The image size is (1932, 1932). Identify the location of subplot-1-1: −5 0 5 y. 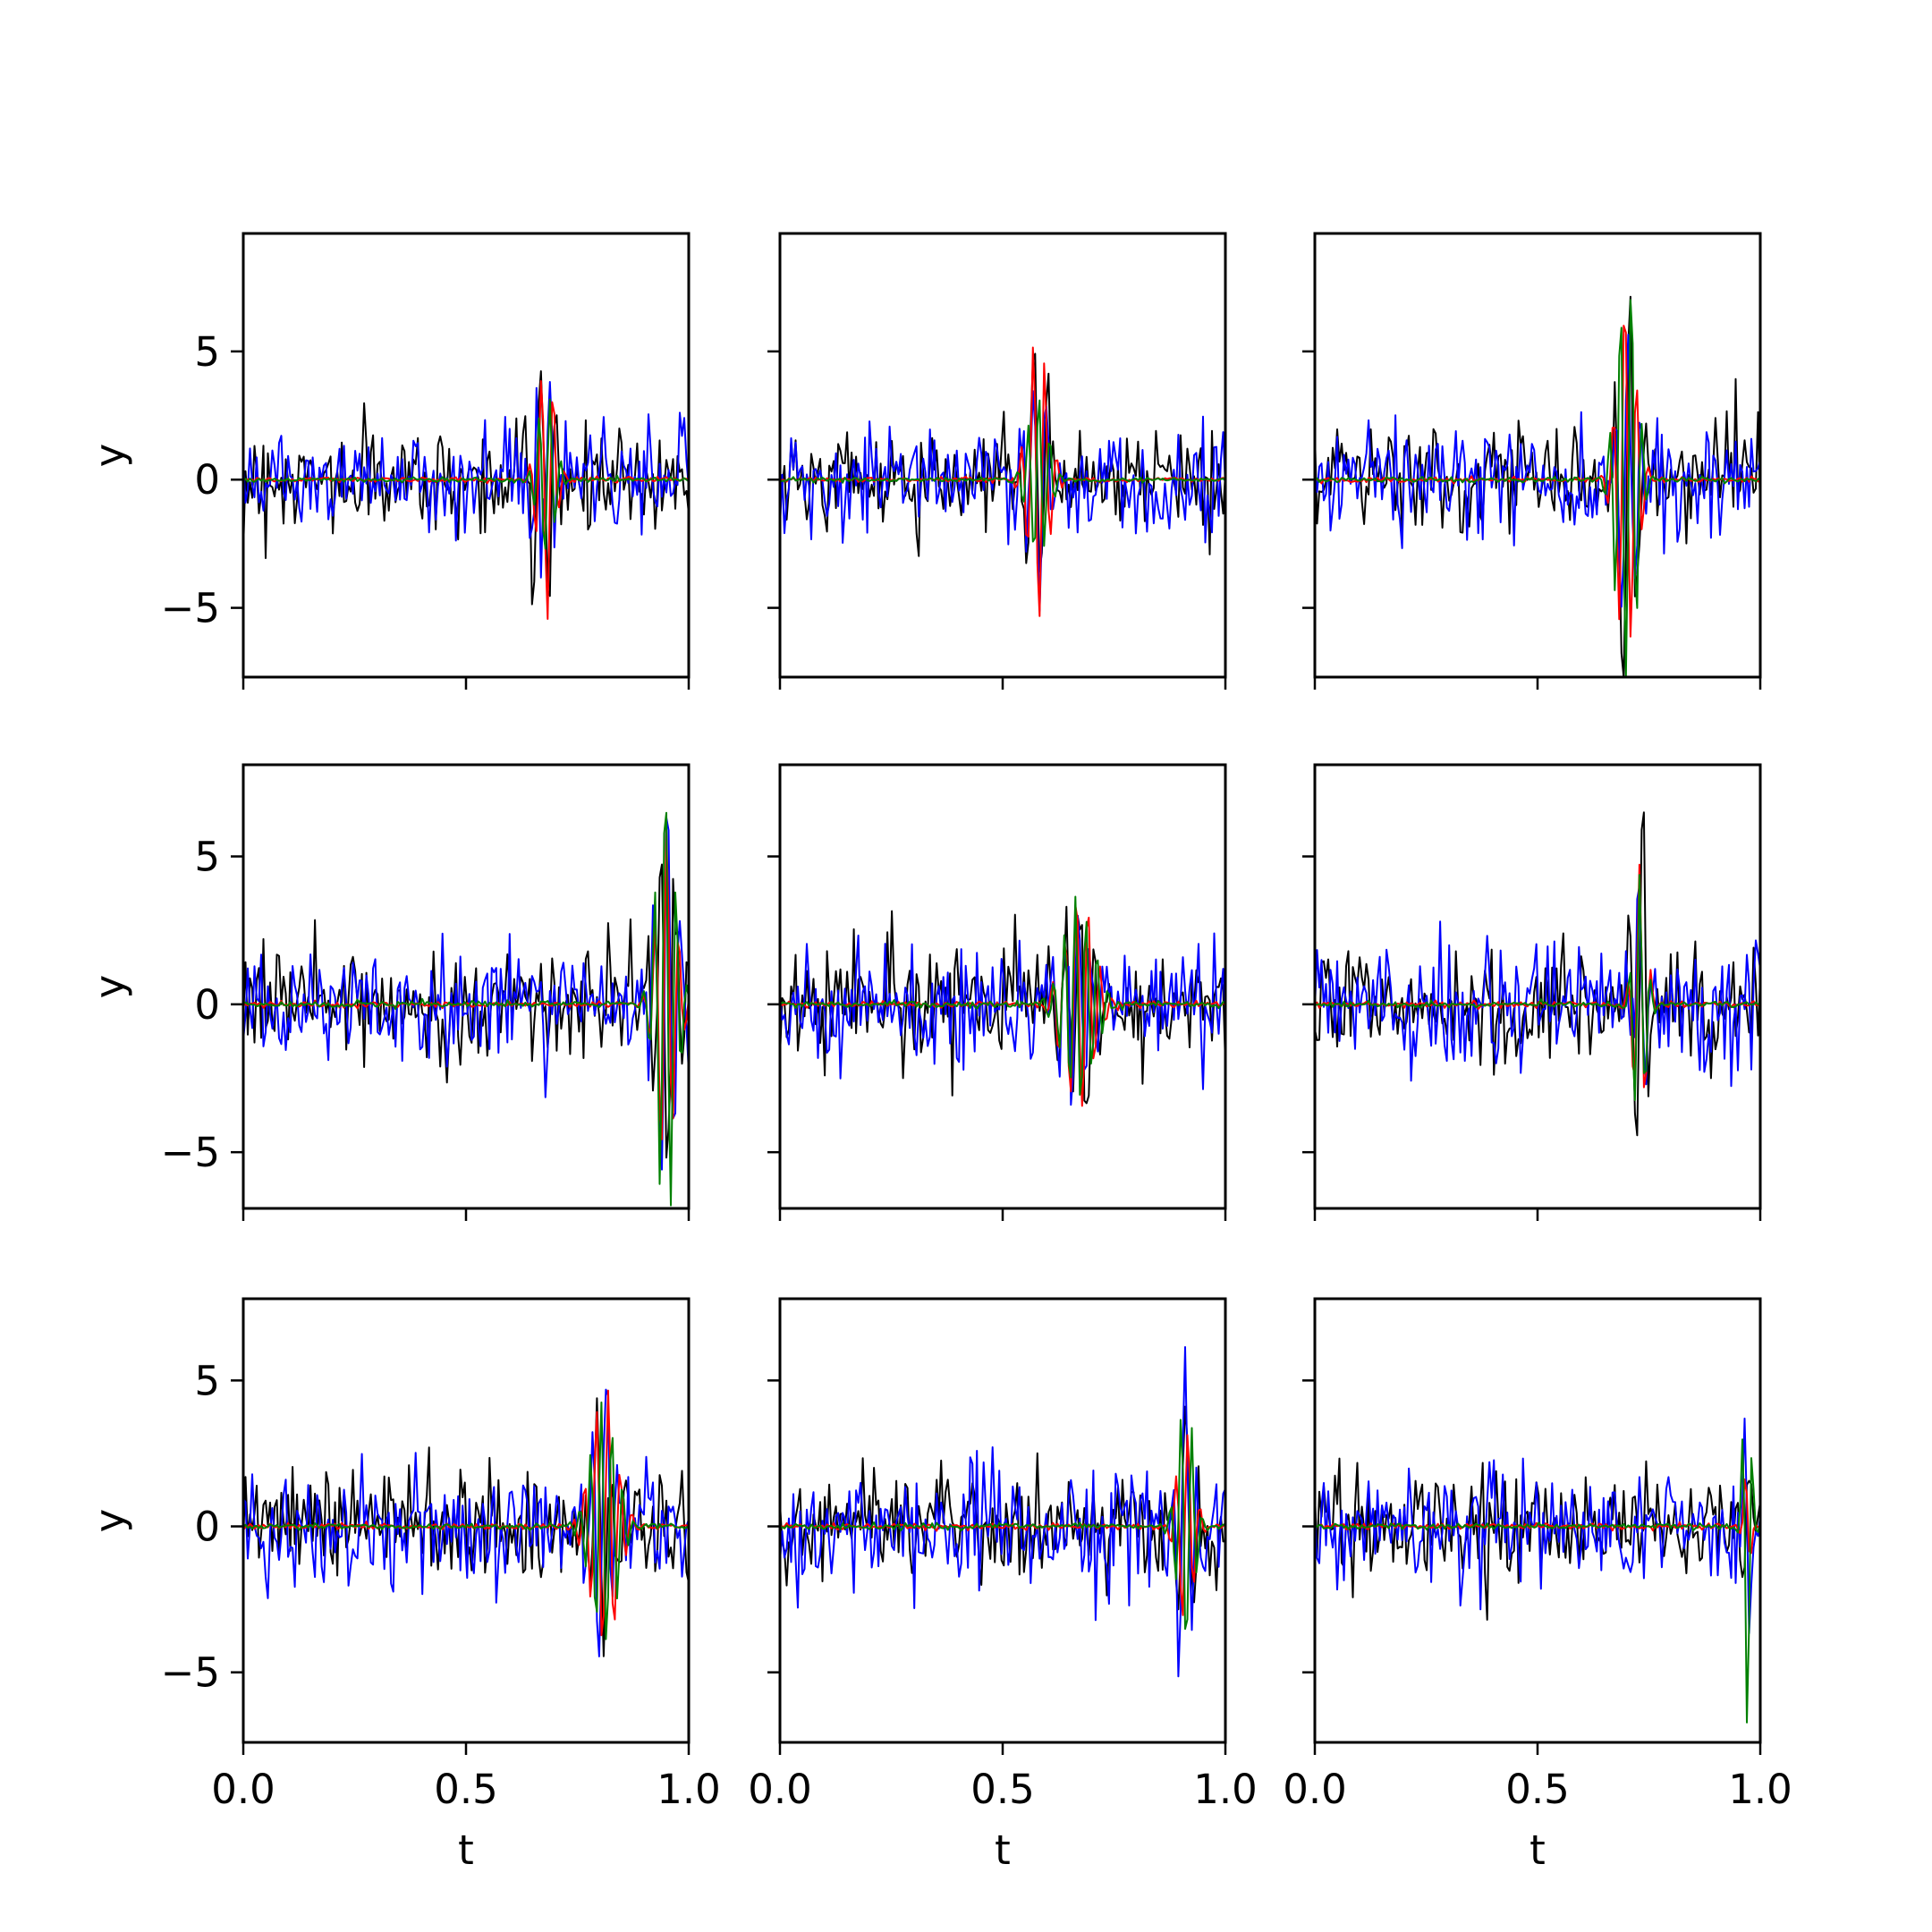
(388, 461).